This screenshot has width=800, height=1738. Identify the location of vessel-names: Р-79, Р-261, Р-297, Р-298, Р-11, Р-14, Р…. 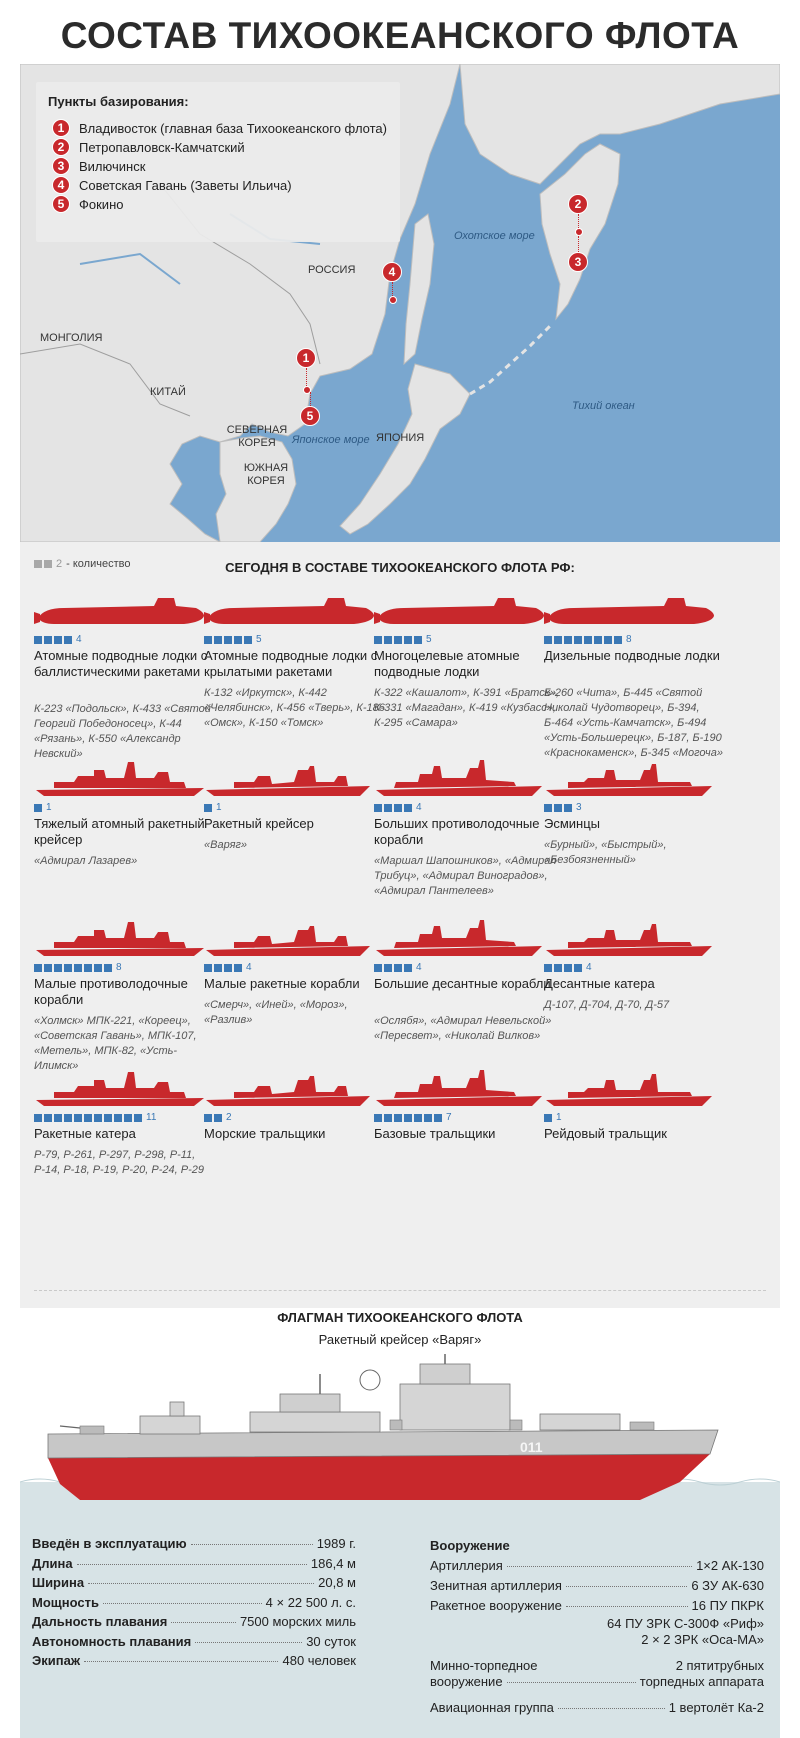
(119, 1162).